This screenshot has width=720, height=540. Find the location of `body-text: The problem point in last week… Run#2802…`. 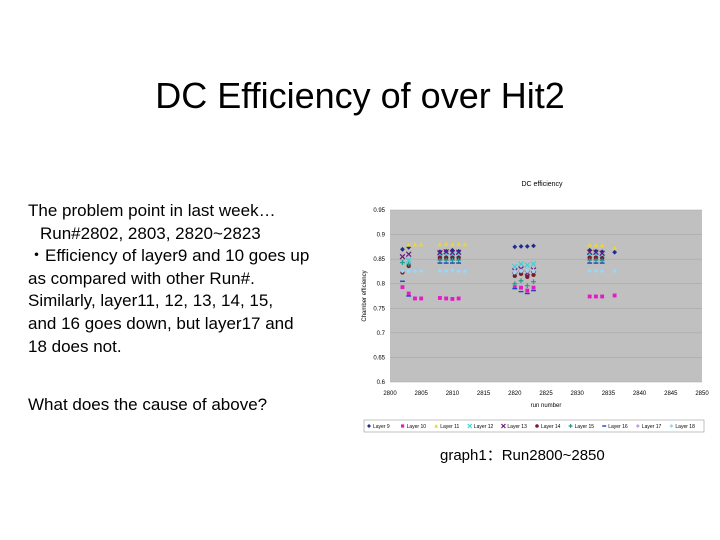

body-text: The problem point in last week… Run#2802… is located at coordinates (193, 279).